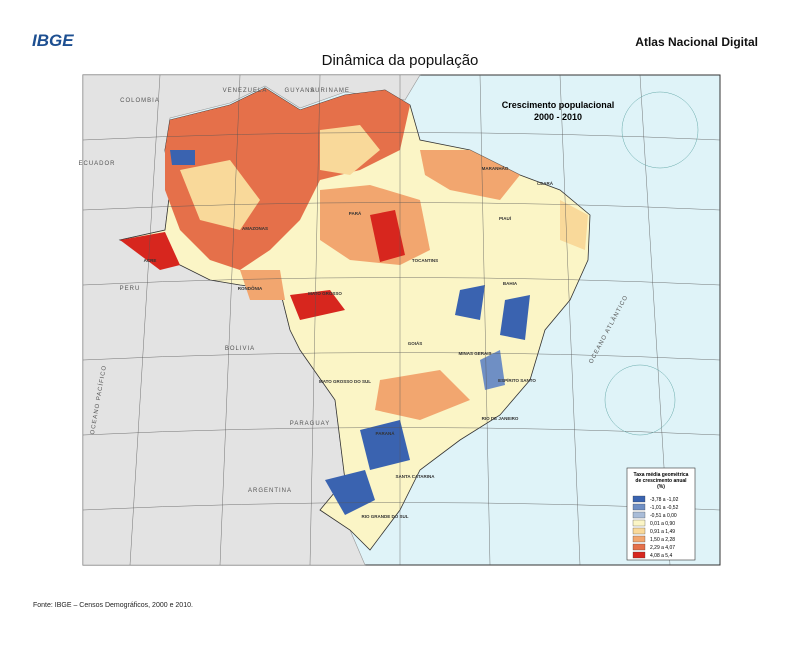 This screenshot has height=653, width=800. I want to click on legend-label: 4,08 a 5,4, so click(661, 556).